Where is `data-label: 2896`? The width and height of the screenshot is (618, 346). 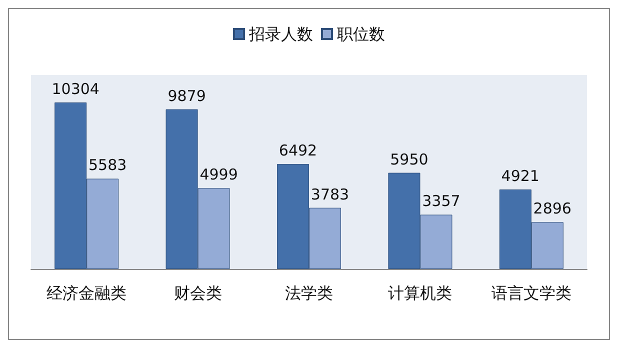 data-label: 2896 is located at coordinates (552, 209).